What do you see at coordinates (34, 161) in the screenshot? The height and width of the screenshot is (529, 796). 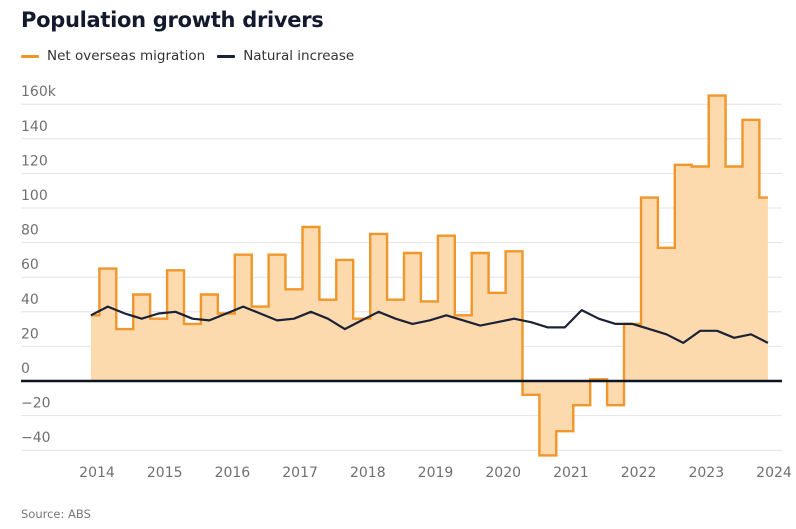 I see `y-tick-label: 120` at bounding box center [34, 161].